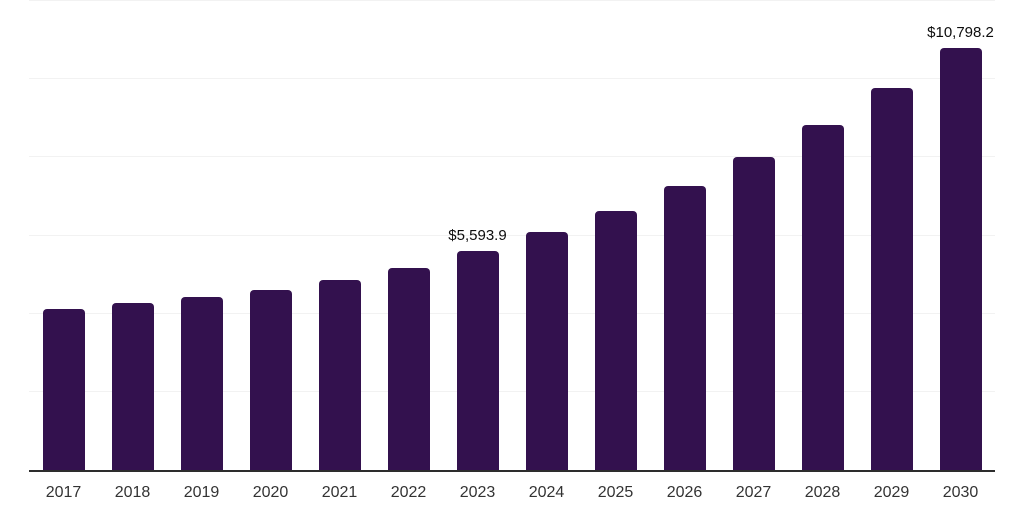  What do you see at coordinates (615, 492) in the screenshot?
I see `x-axis-label-2025: 2025` at bounding box center [615, 492].